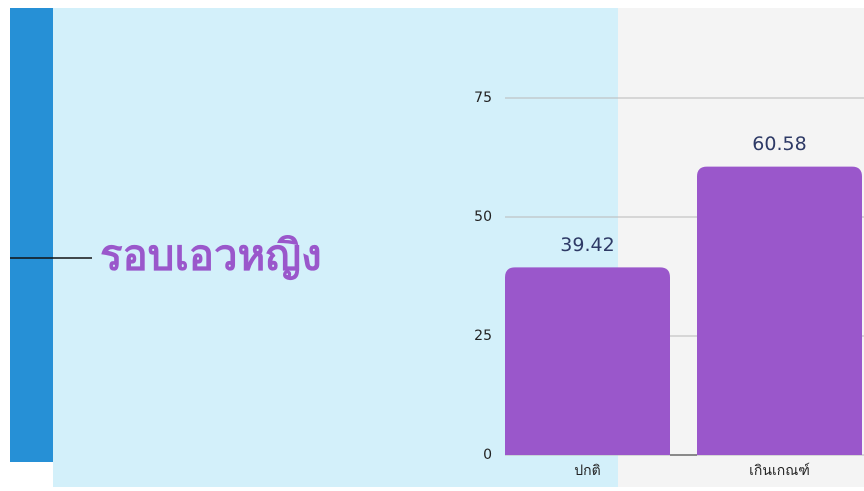 This screenshot has width=864, height=491. What do you see at coordinates (483, 217) in the screenshot?
I see `y-tick-label: 50` at bounding box center [483, 217].